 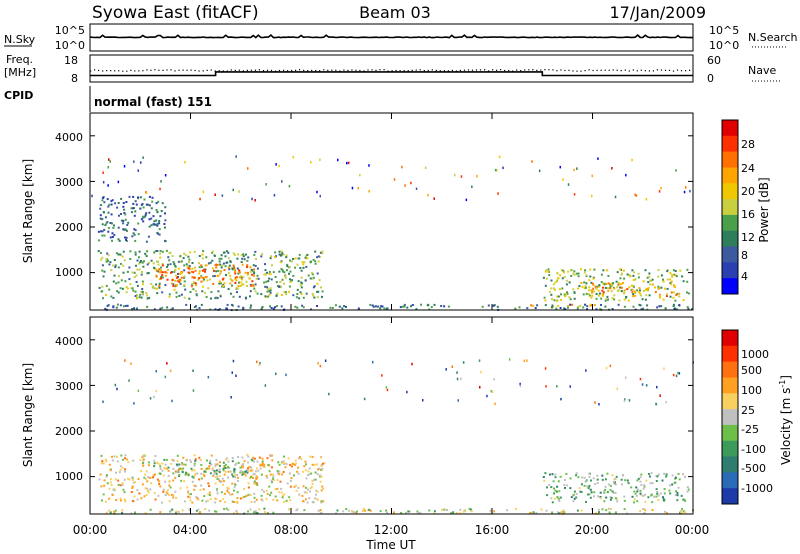 I want to click on xtick-1200: 12:00, so click(x=391, y=530).